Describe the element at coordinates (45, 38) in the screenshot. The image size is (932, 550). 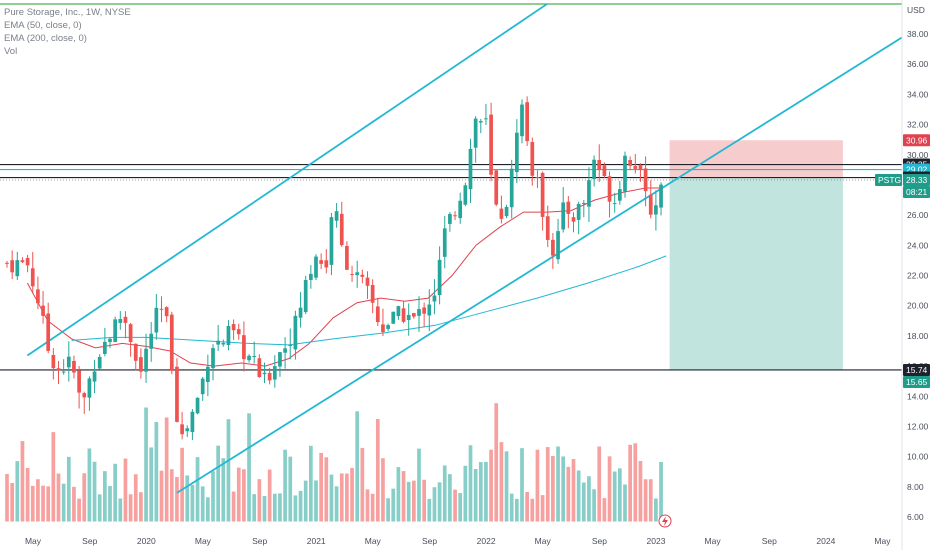
I see `legend-ema200: EMA (200, close, 0)` at that location.